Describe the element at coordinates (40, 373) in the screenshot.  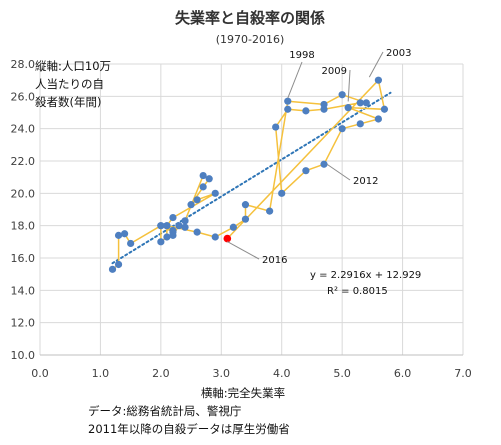
I see `x-tick-label: 0.0` at that location.